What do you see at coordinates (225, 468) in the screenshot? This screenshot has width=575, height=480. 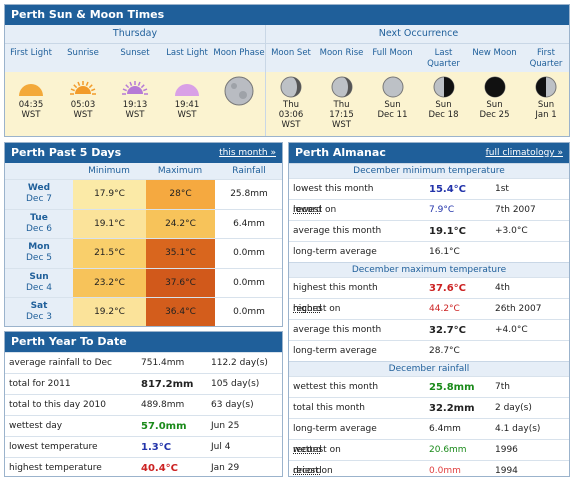 I see `ytd-detail: Jan 29` at bounding box center [225, 468].